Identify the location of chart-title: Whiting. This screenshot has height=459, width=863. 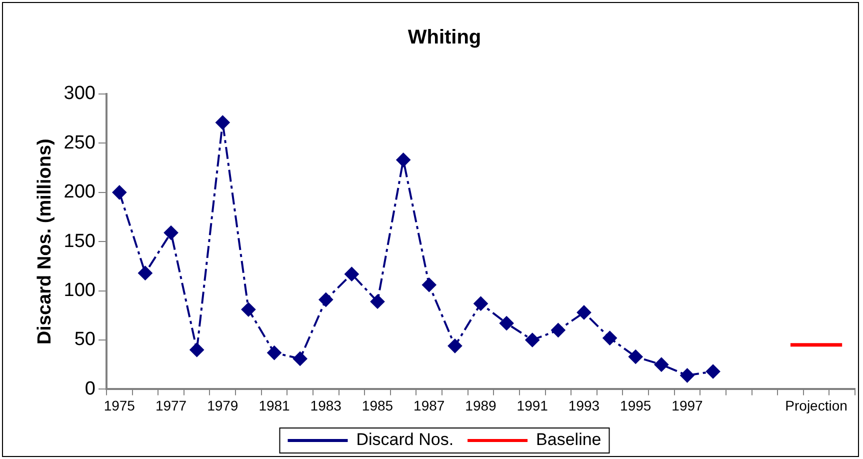
(445, 37).